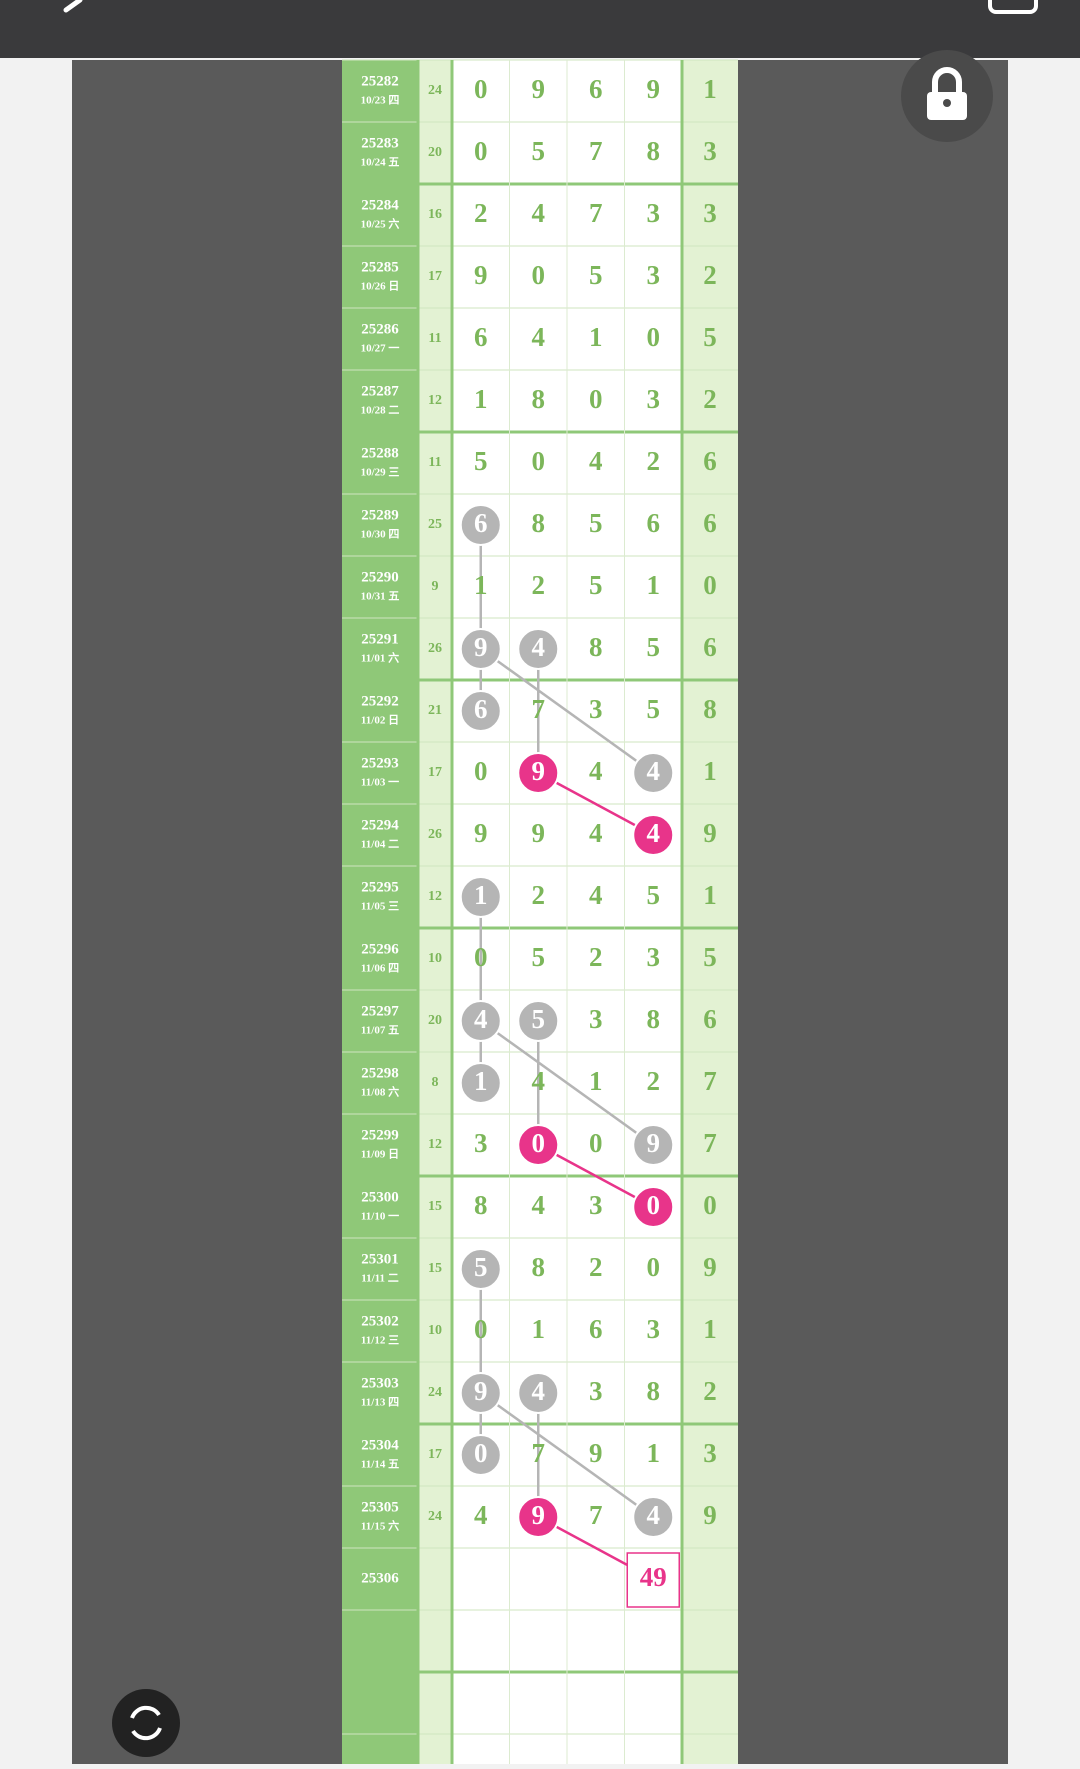 Image resolution: width=1080 pixels, height=1769 pixels. What do you see at coordinates (380, 224) in the screenshot?
I see `date: 10/25 六` at bounding box center [380, 224].